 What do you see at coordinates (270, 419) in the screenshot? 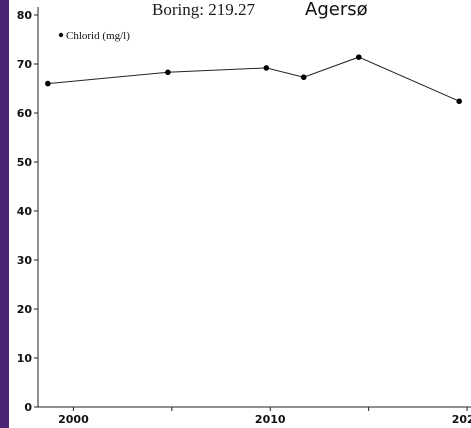
I see `x-tick-label: 2010` at bounding box center [270, 419].